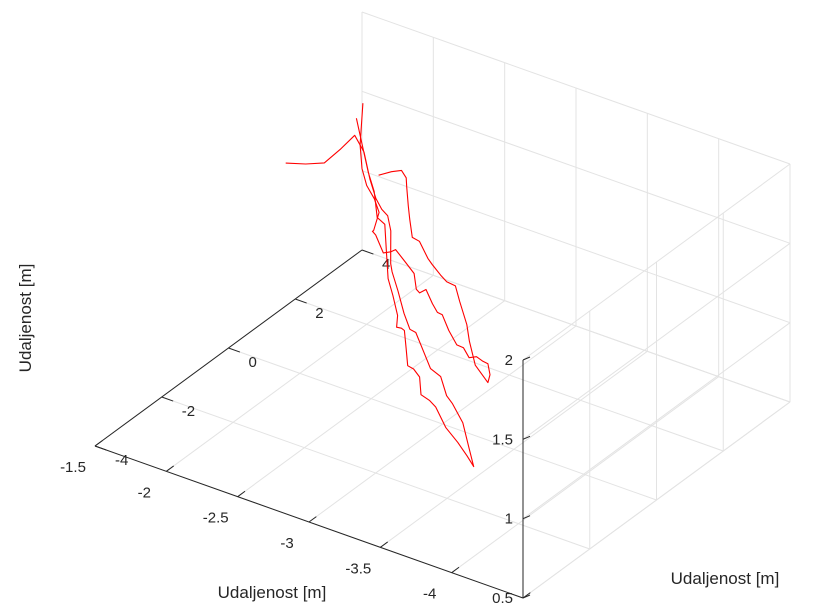  I want to click on z-axis-label: Udaljenost [m], so click(25, 318).